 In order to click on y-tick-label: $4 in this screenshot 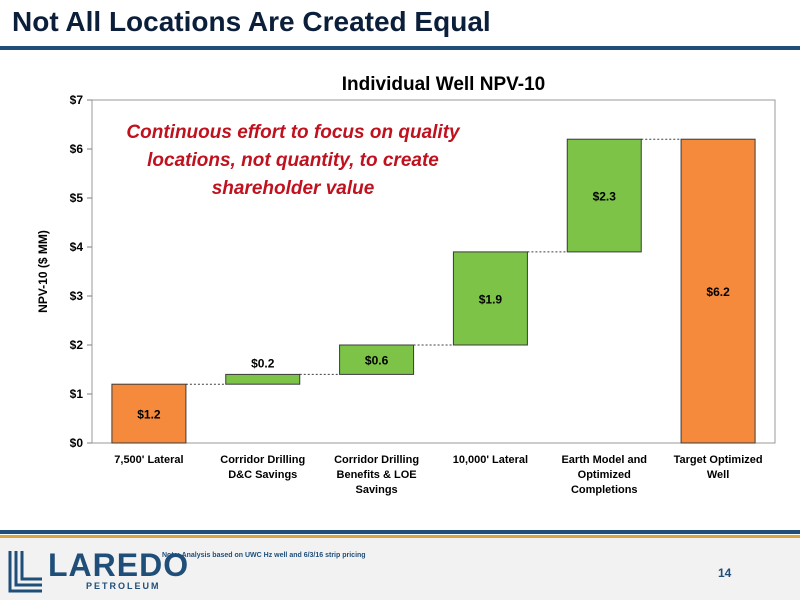, I will do `click(77, 247)`.